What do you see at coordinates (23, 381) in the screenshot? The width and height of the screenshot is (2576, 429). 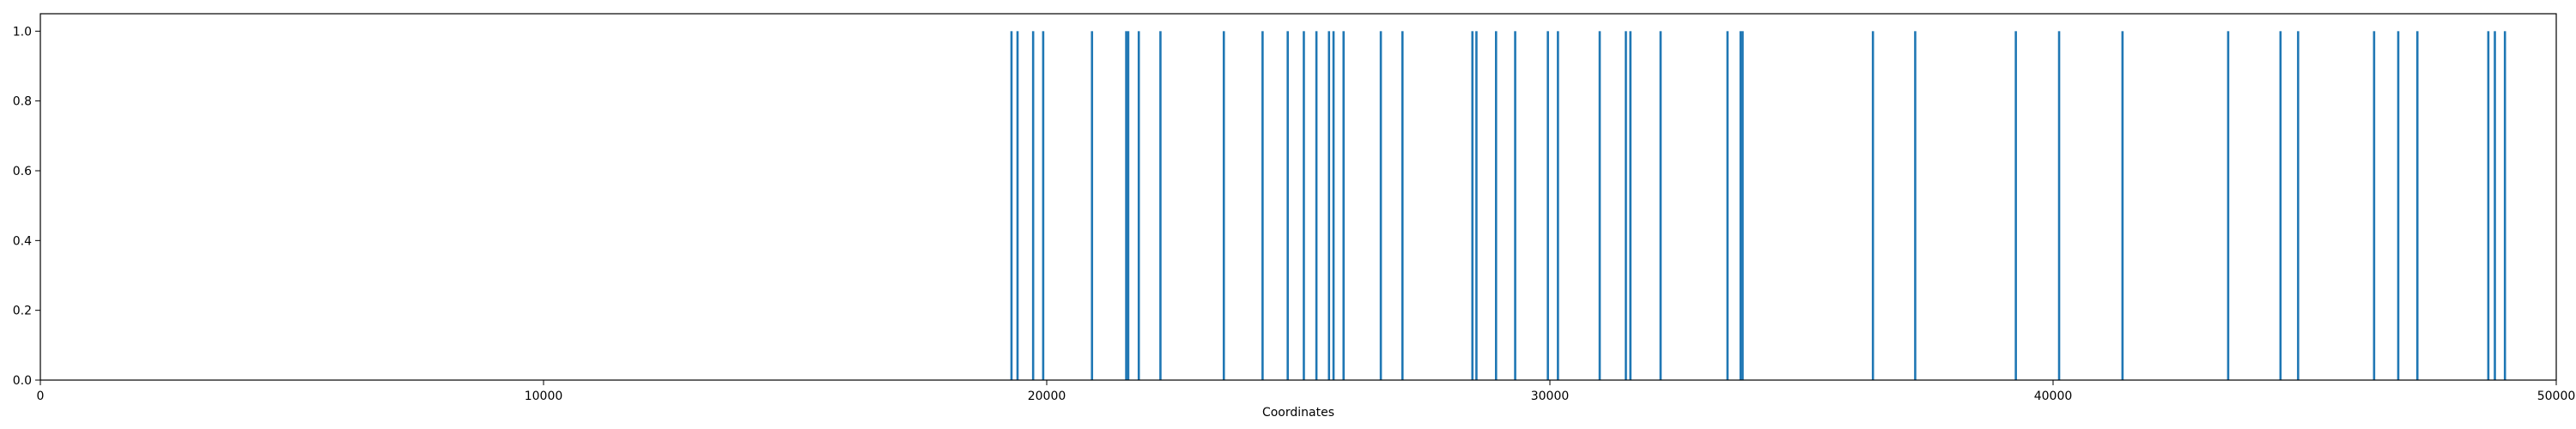 I see `y-tick-label: 0.0` at bounding box center [23, 381].